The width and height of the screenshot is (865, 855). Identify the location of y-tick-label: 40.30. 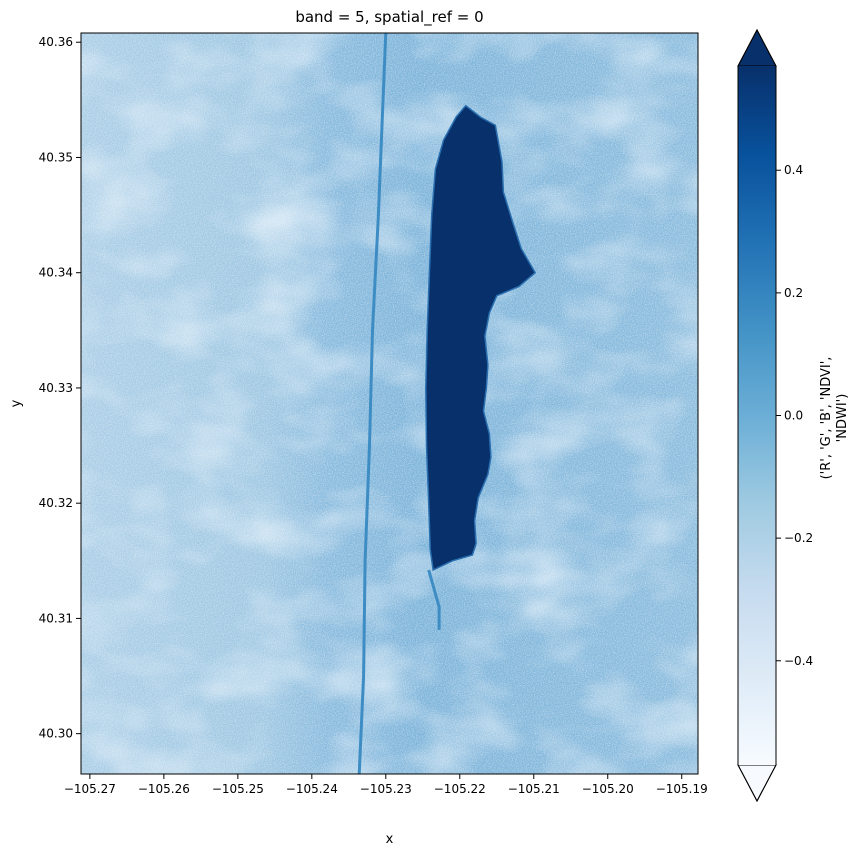
(56, 734).